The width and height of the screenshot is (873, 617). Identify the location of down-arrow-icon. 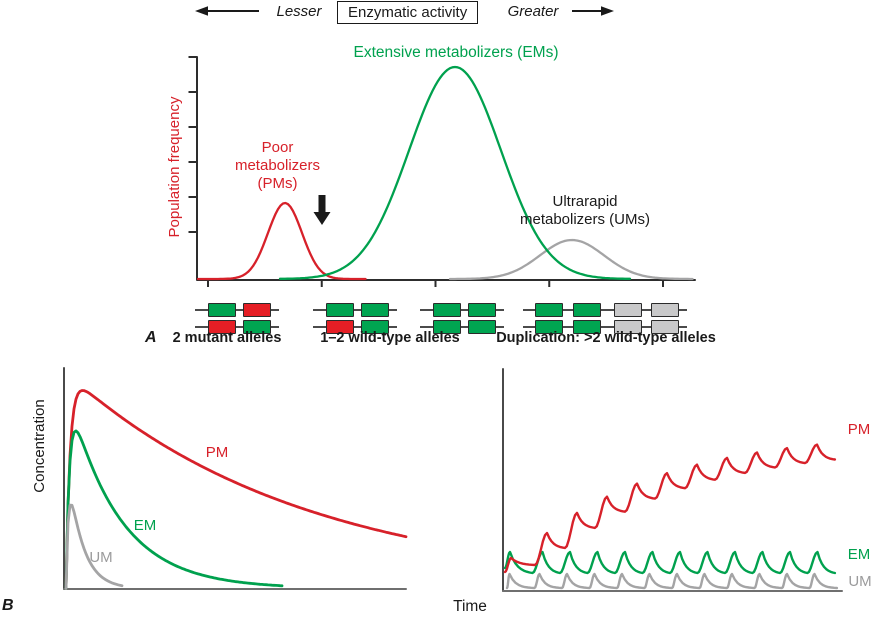
(322, 210).